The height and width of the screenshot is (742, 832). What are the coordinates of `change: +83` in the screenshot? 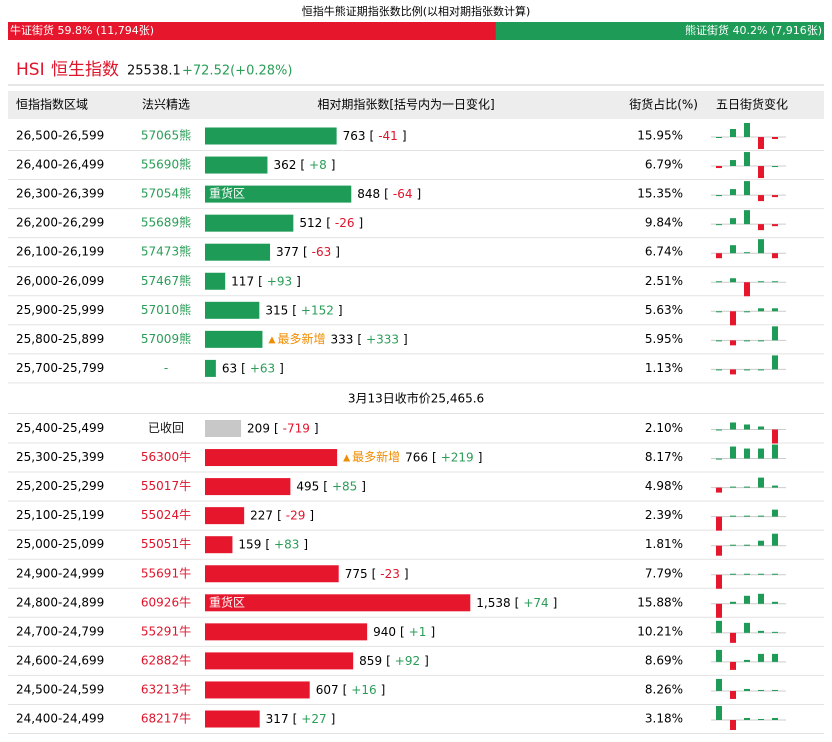 It's located at (286, 544).